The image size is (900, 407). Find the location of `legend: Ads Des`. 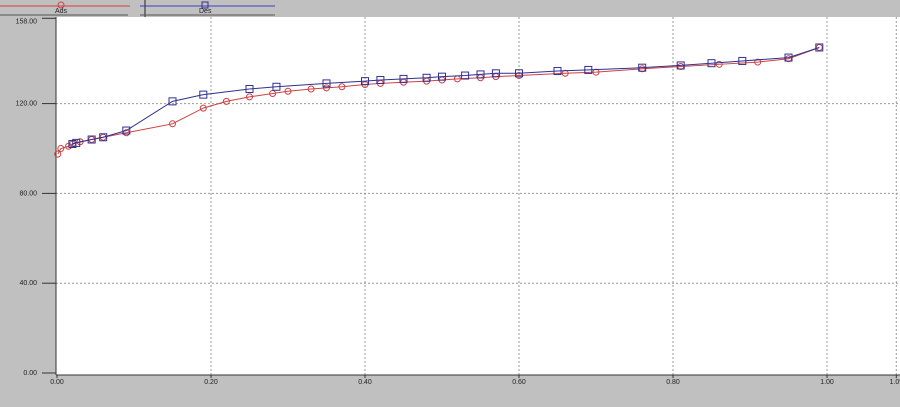

legend: Ads Des is located at coordinates (137, 8).